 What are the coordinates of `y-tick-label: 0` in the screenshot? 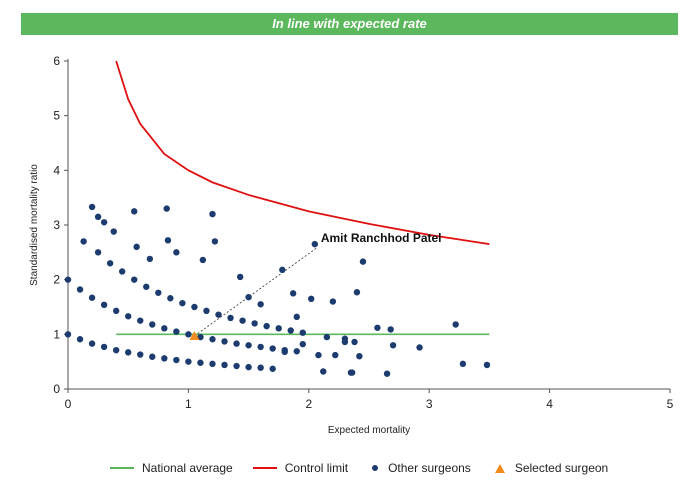 It's located at (56, 389).